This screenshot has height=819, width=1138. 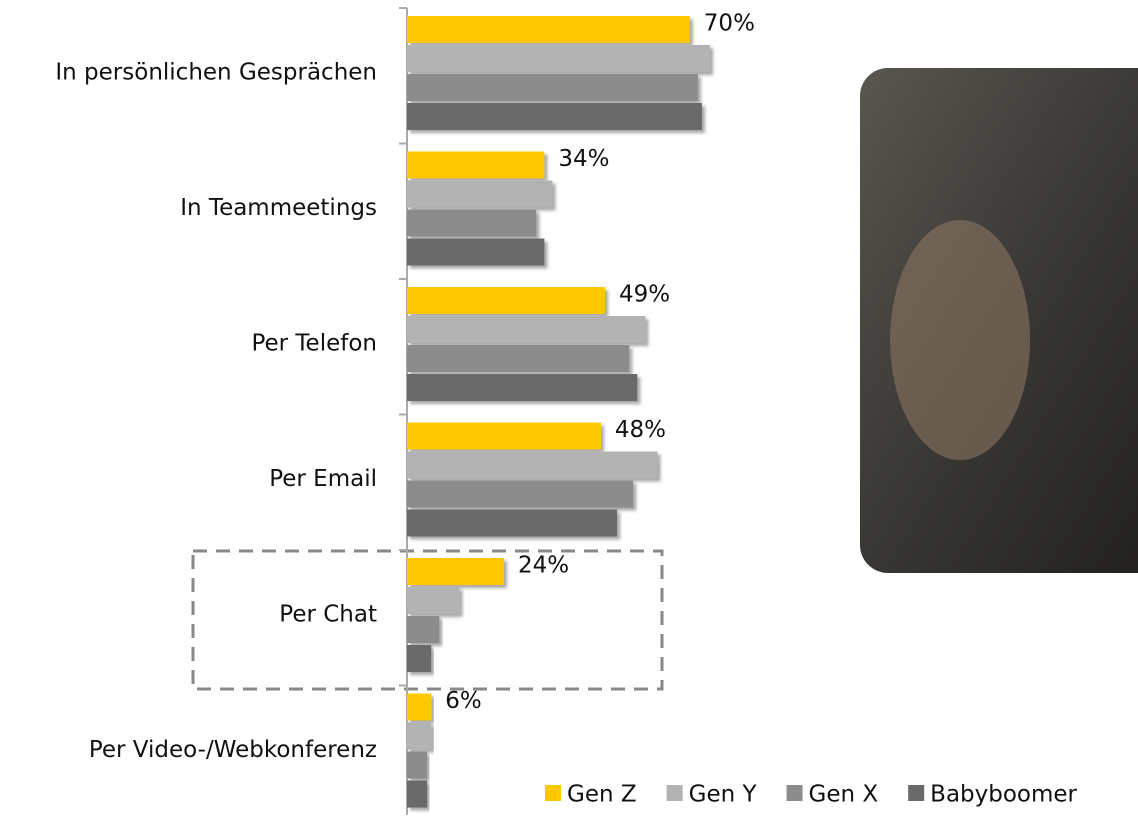 I want to click on value-label: 6%, so click(x=463, y=701).